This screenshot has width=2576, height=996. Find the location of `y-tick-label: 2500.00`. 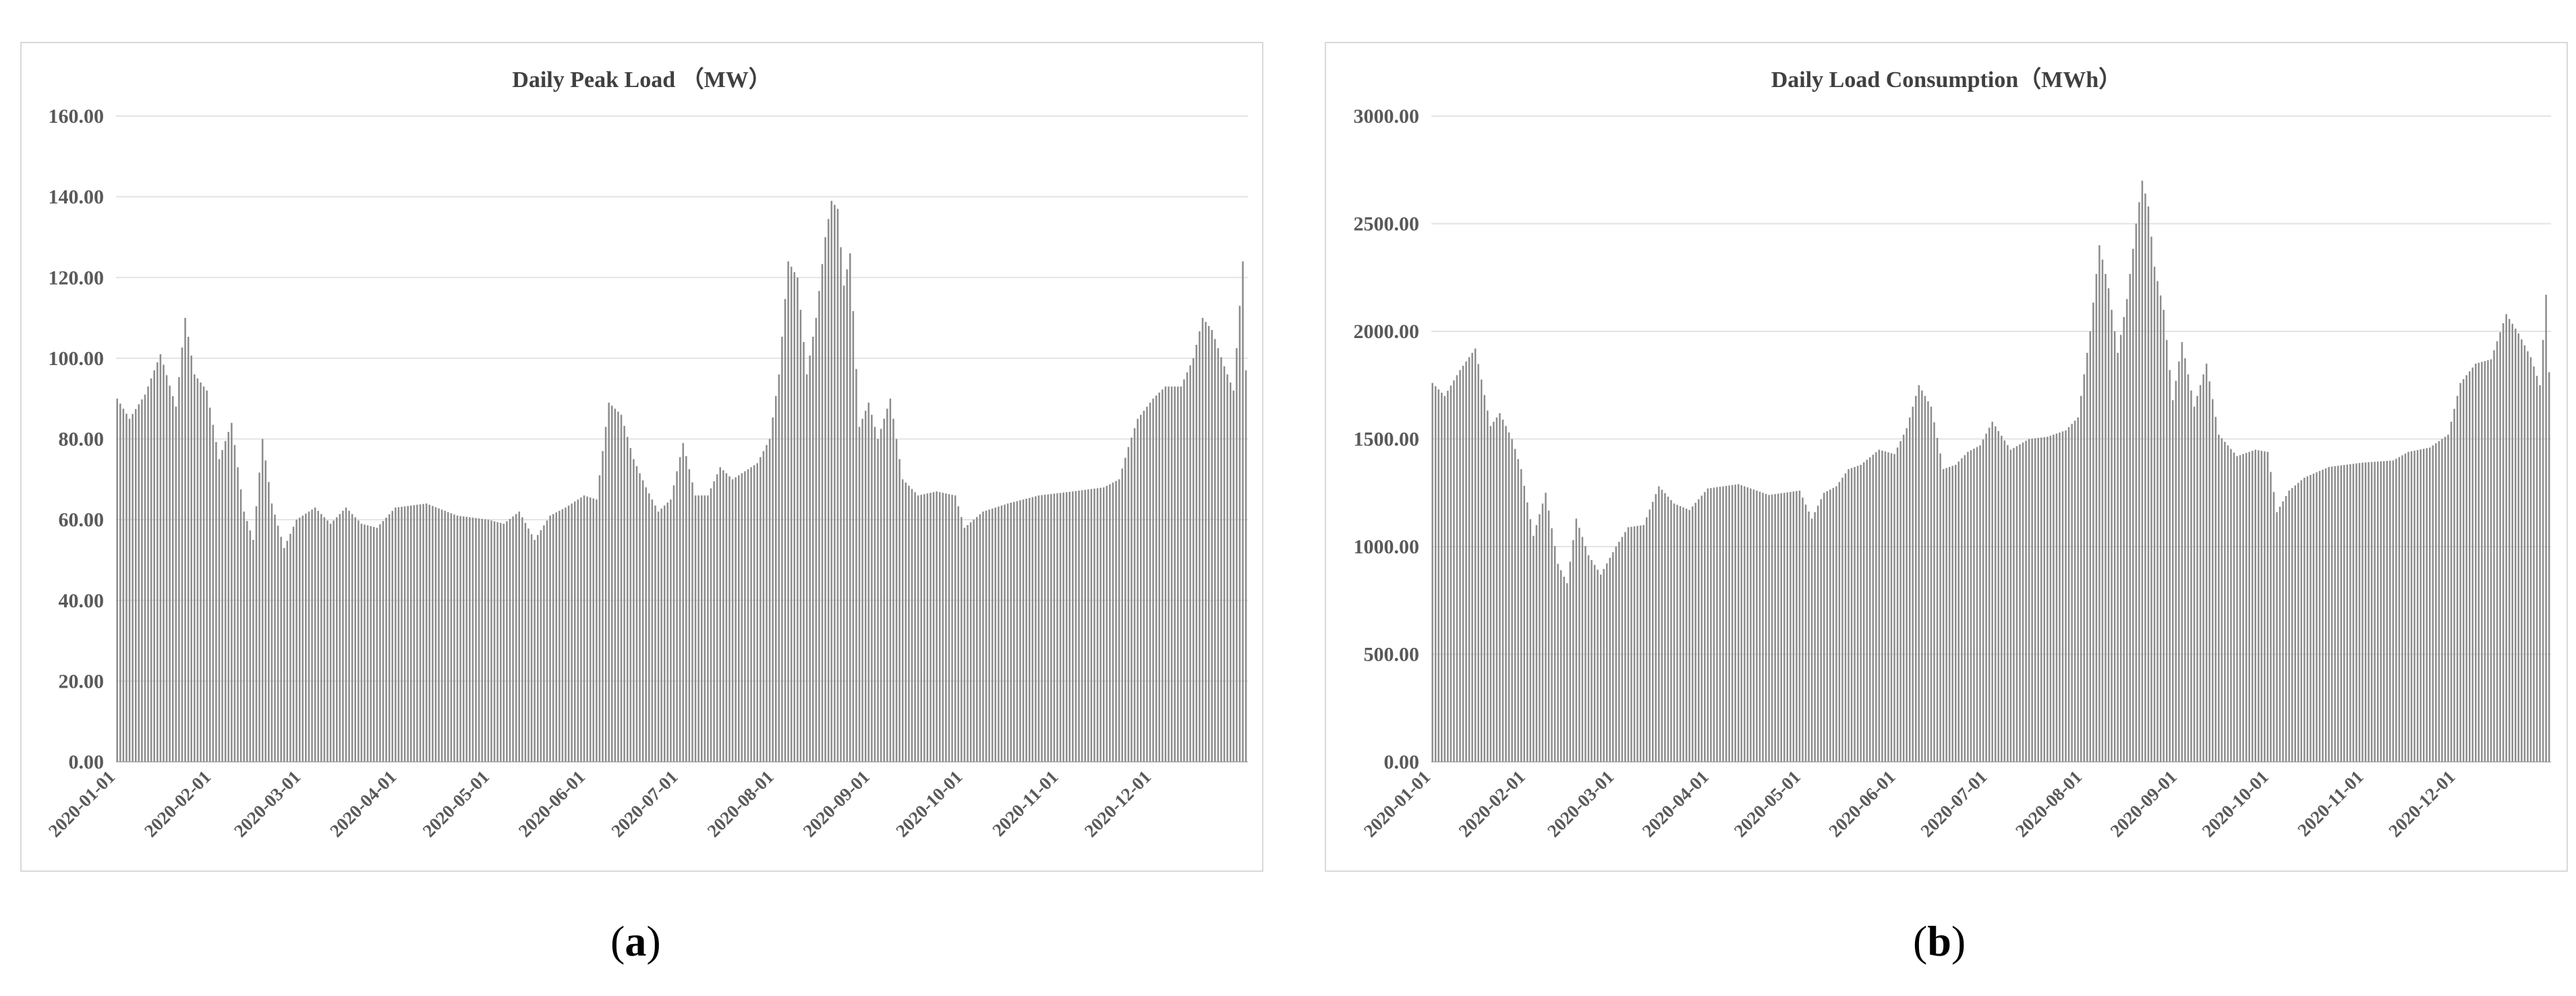

y-tick-label: 2500.00 is located at coordinates (1387, 224).